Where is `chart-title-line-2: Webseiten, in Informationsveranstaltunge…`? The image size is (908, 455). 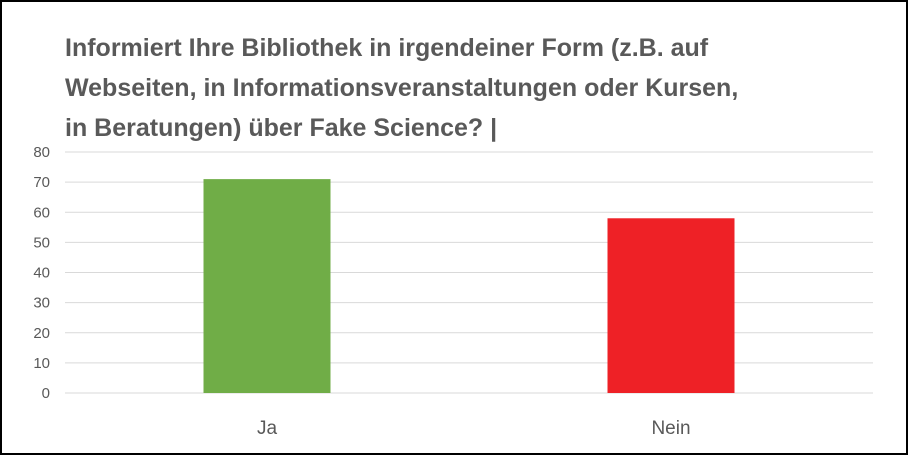
chart-title-line-2: Webseiten, in Informationsveranstaltunge… is located at coordinates (402, 88).